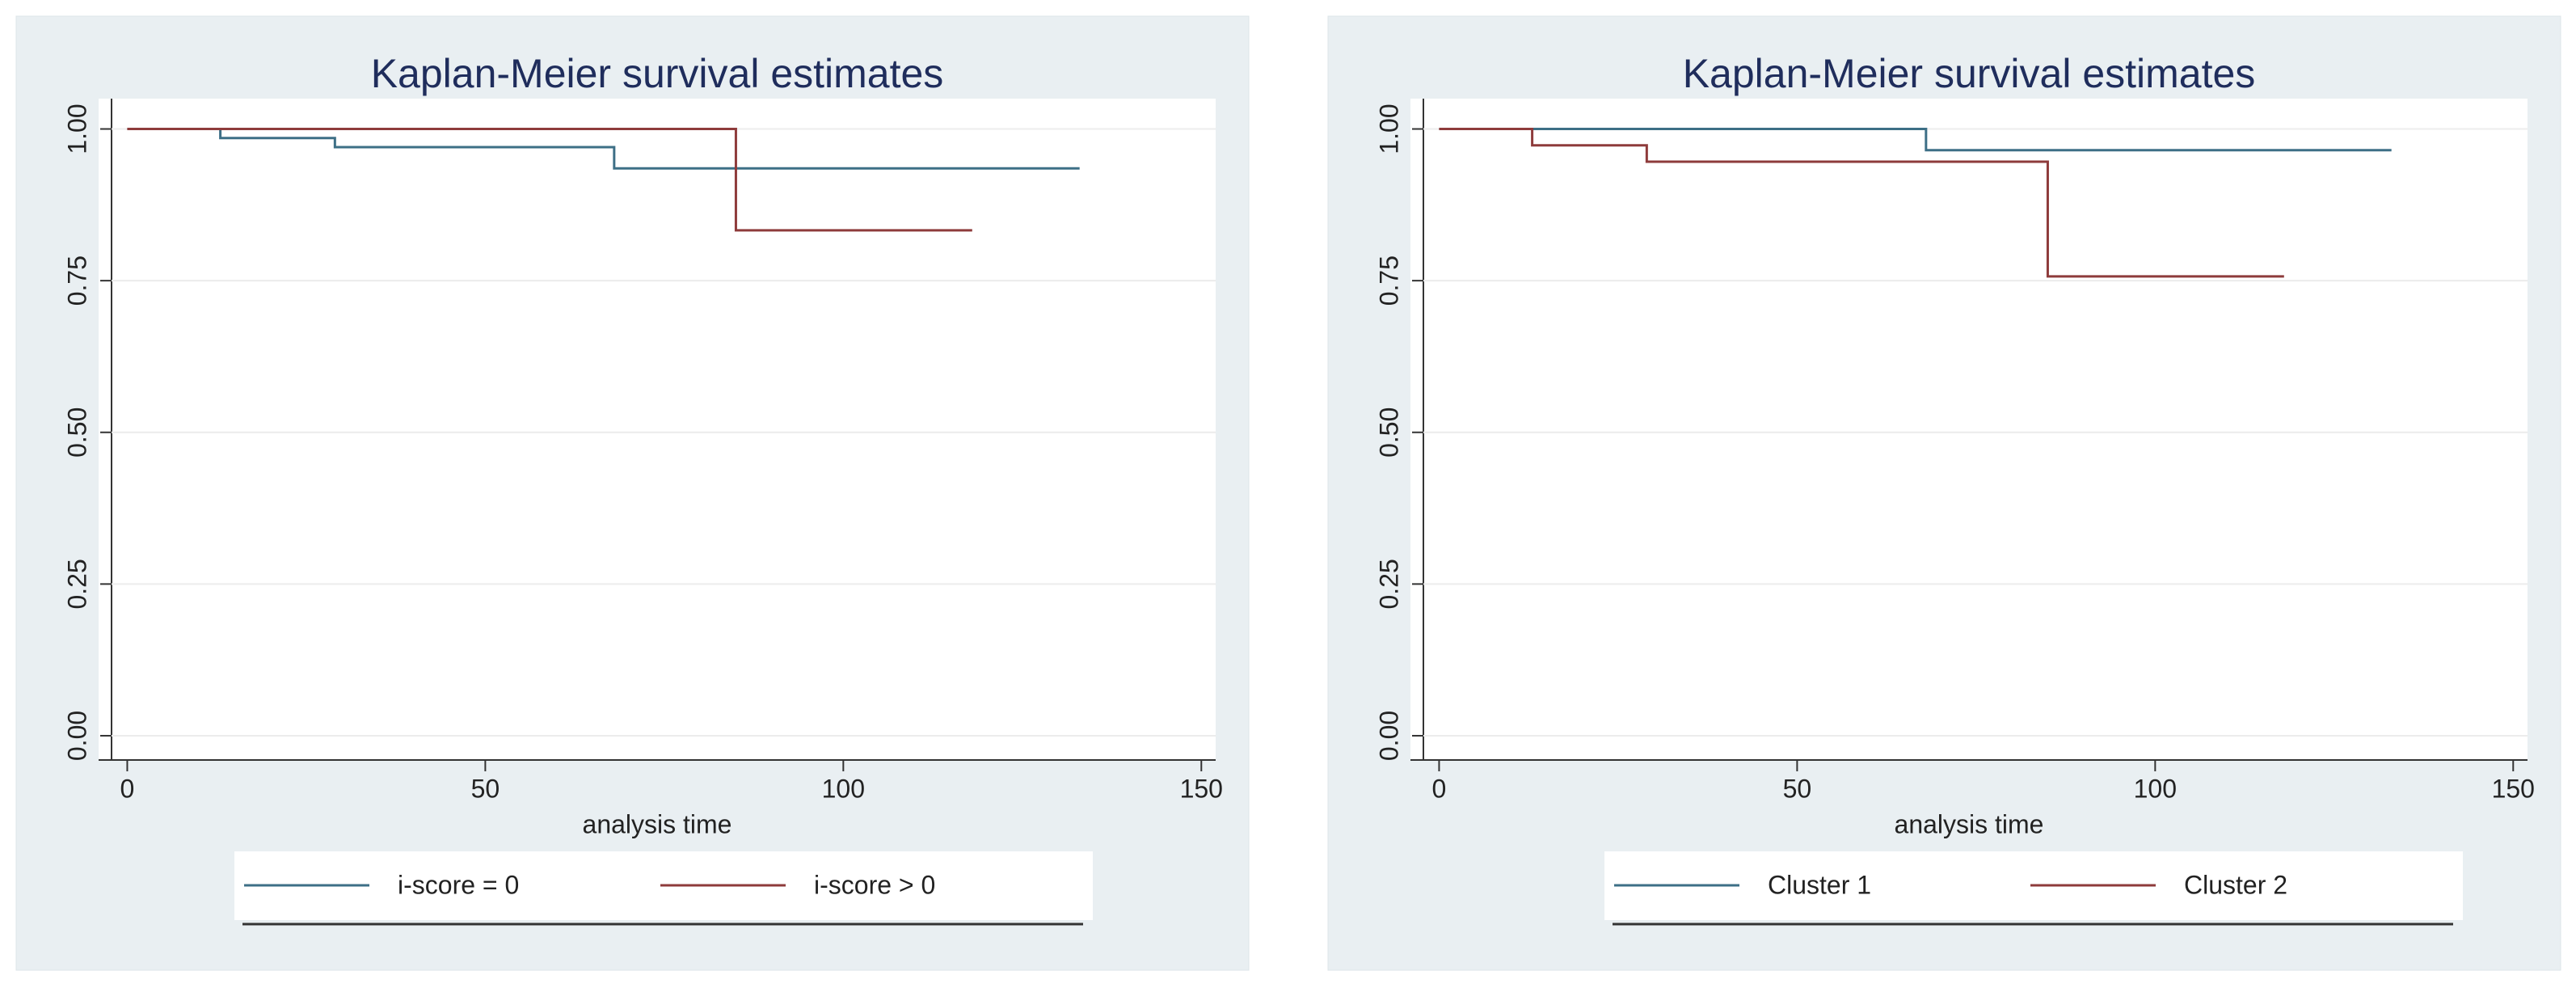  What do you see at coordinates (875, 884) in the screenshot?
I see `legend-label: i-score > 0` at bounding box center [875, 884].